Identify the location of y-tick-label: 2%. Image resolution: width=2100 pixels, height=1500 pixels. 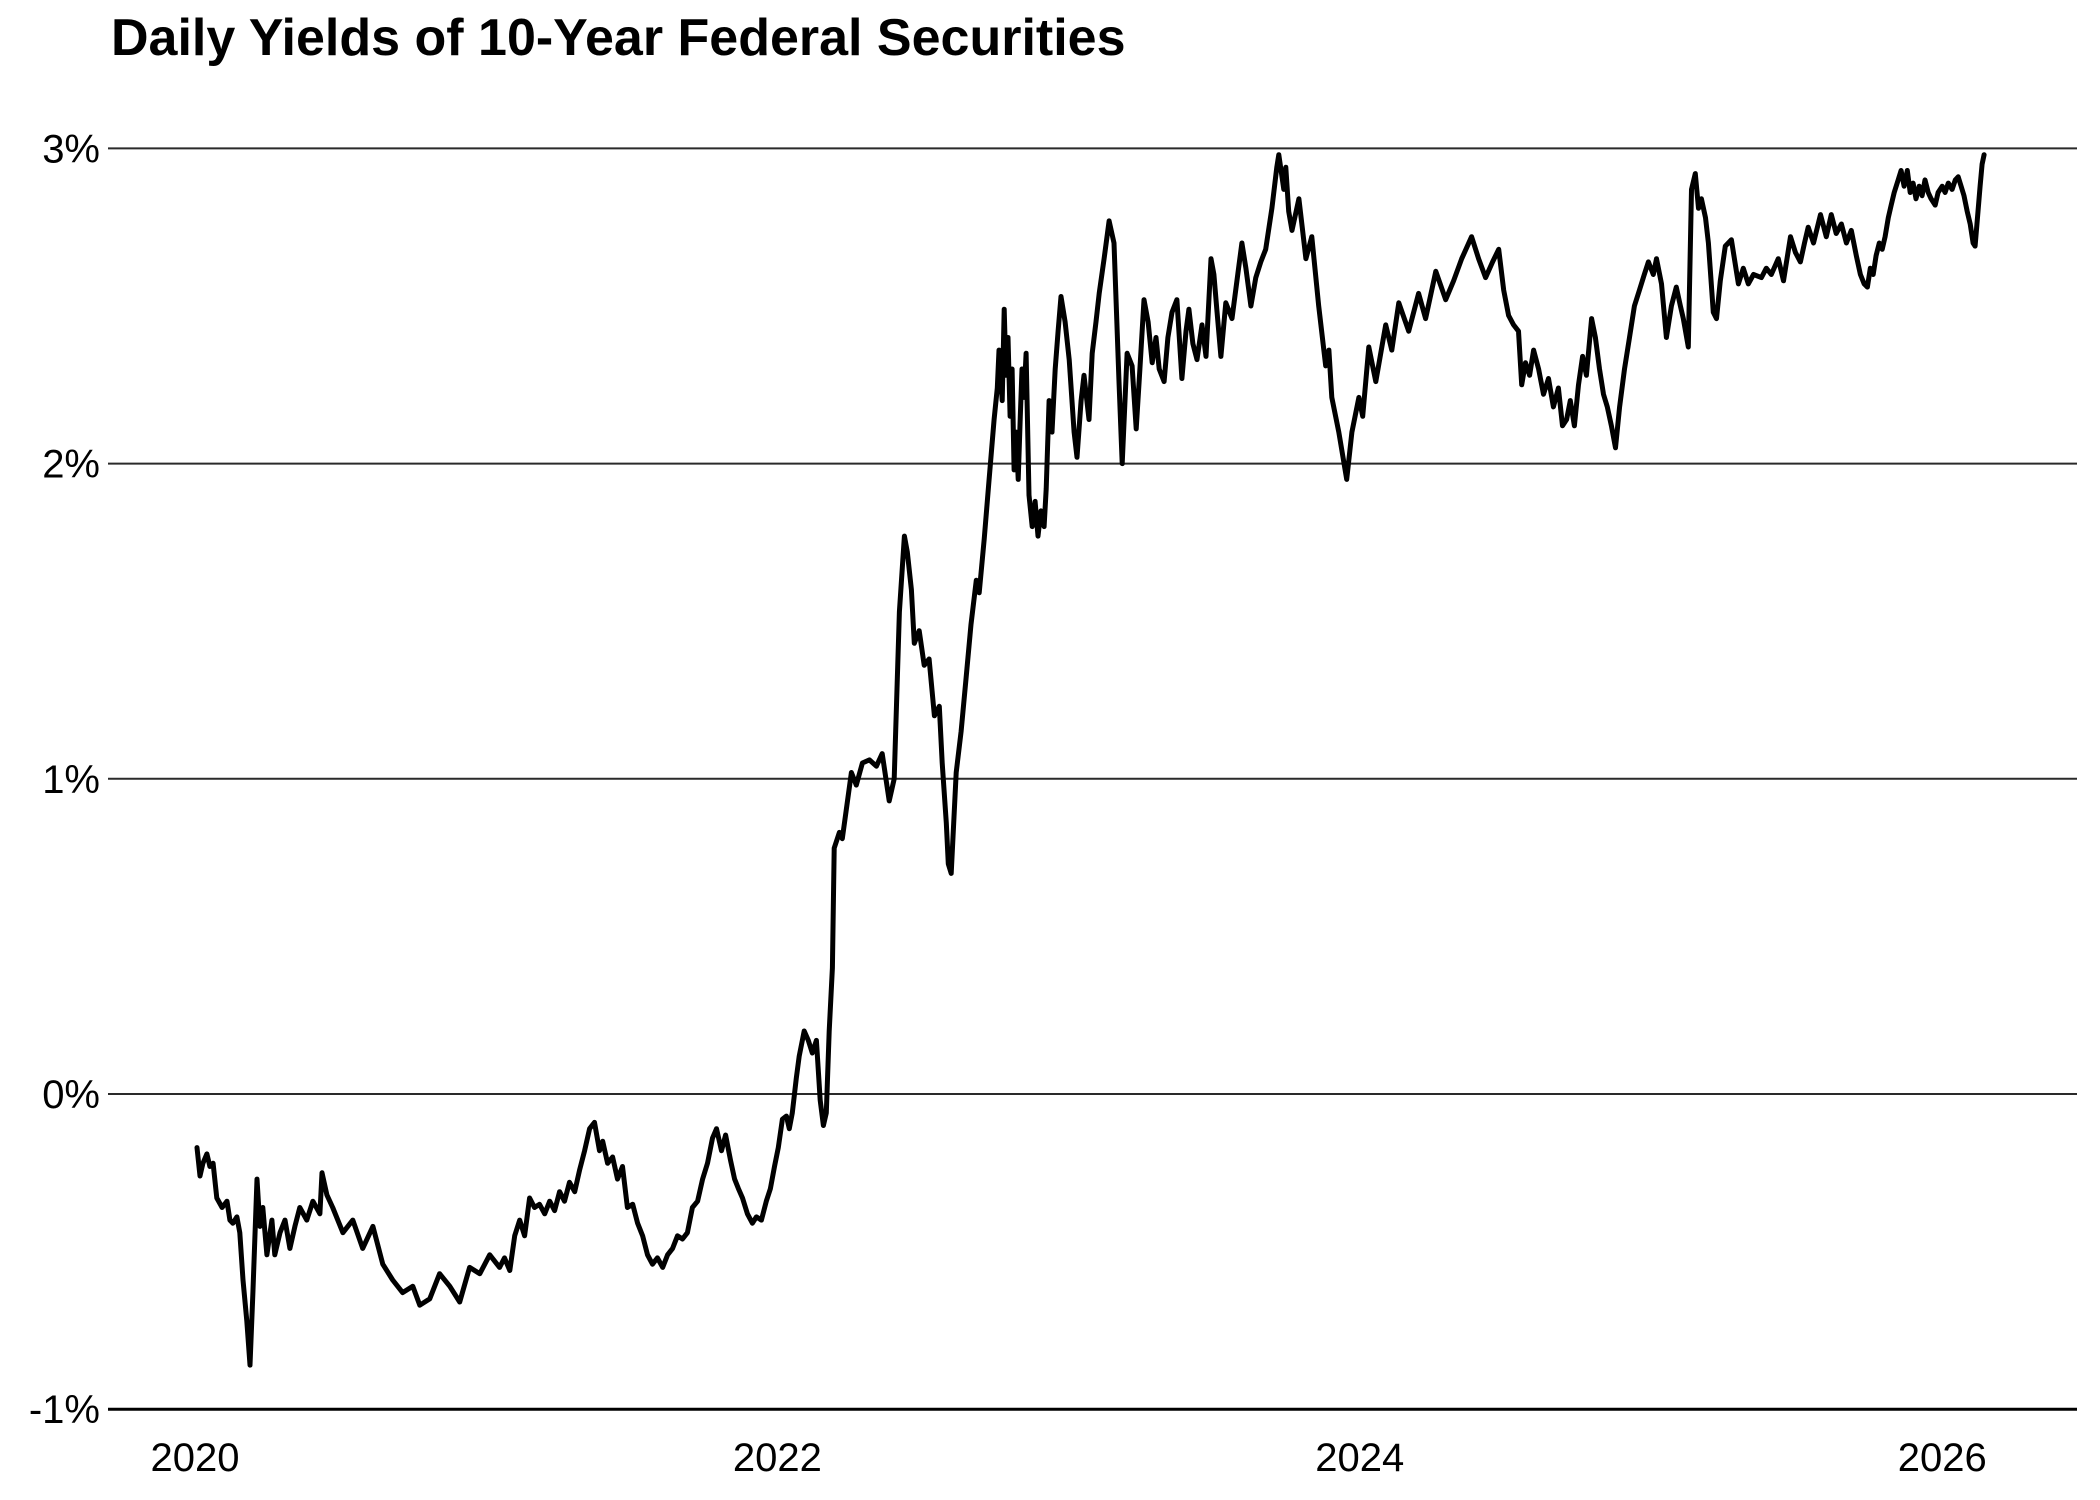
(71, 465).